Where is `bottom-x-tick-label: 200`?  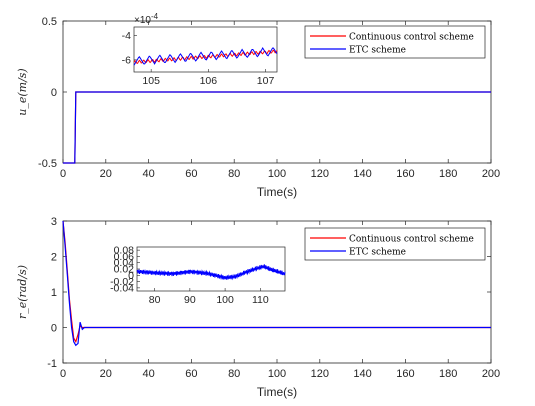
bottom-x-tick-label: 200 is located at coordinates (491, 374).